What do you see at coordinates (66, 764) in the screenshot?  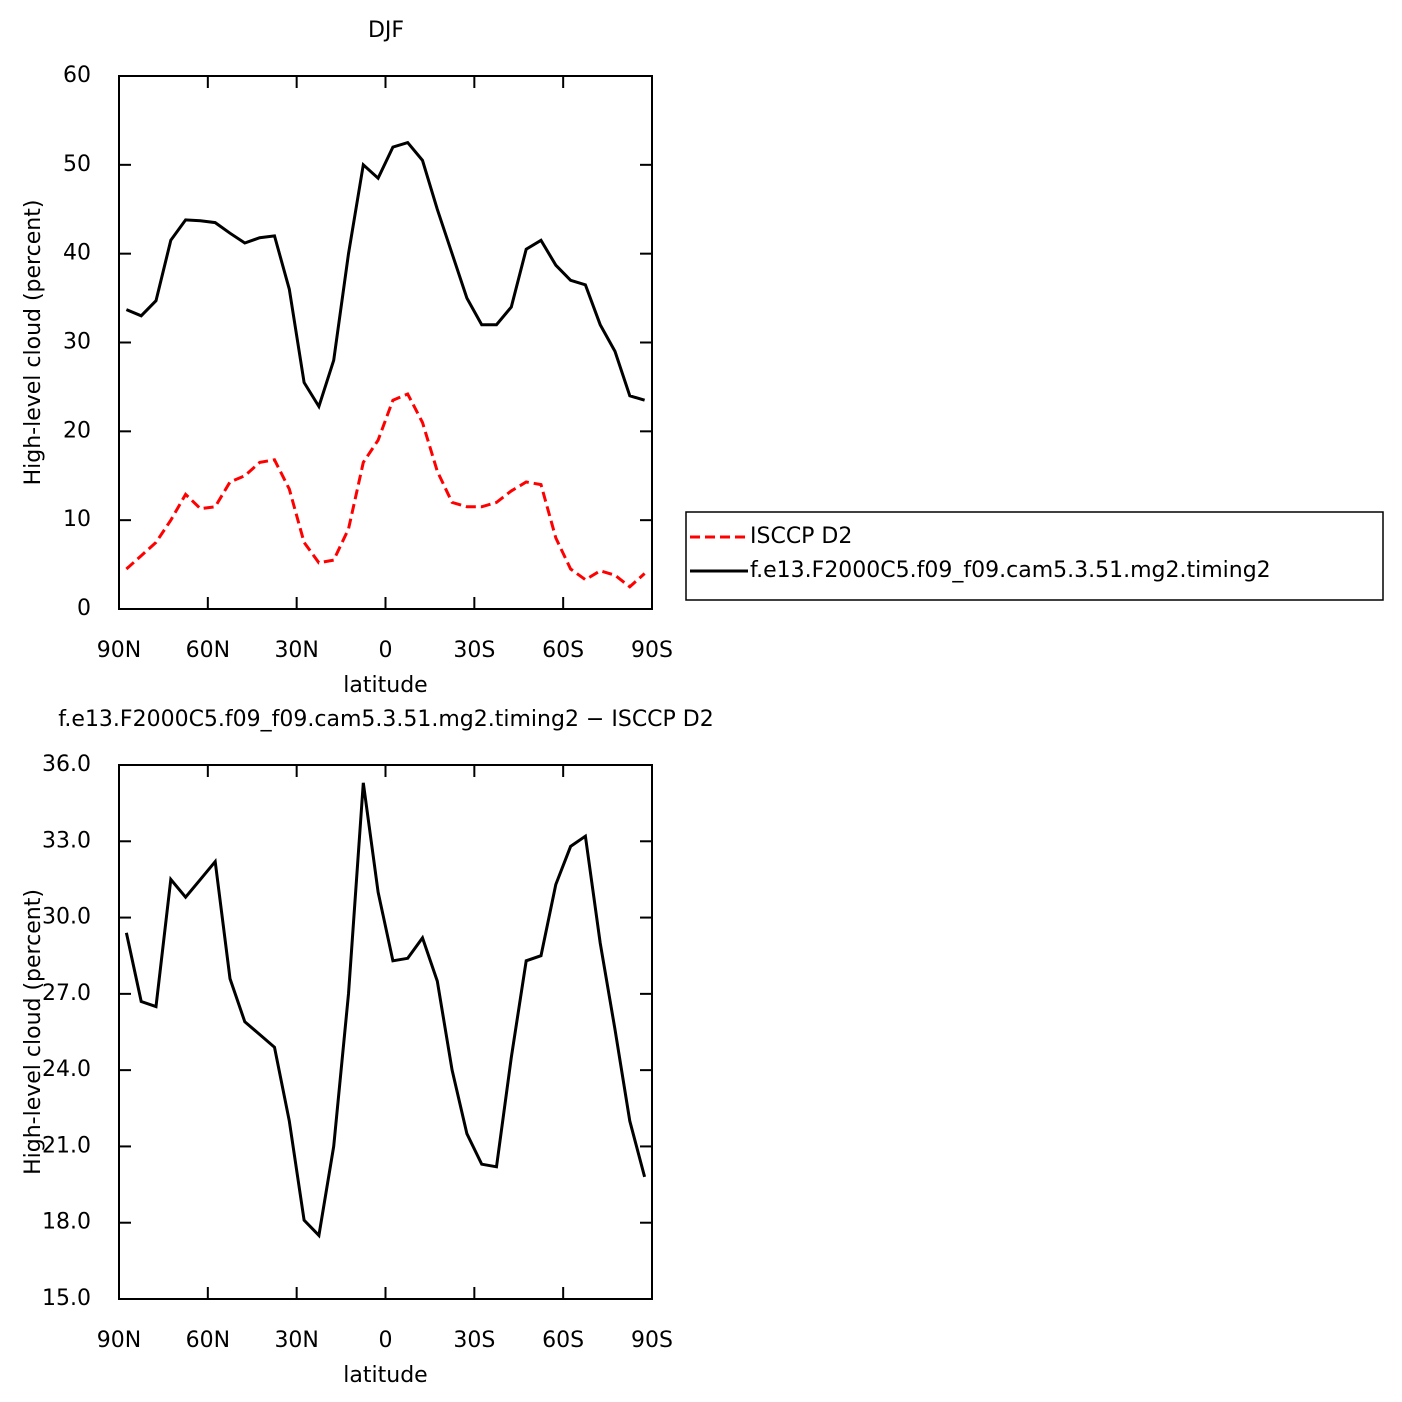 I see `y-tick-label: 36.0` at bounding box center [66, 764].